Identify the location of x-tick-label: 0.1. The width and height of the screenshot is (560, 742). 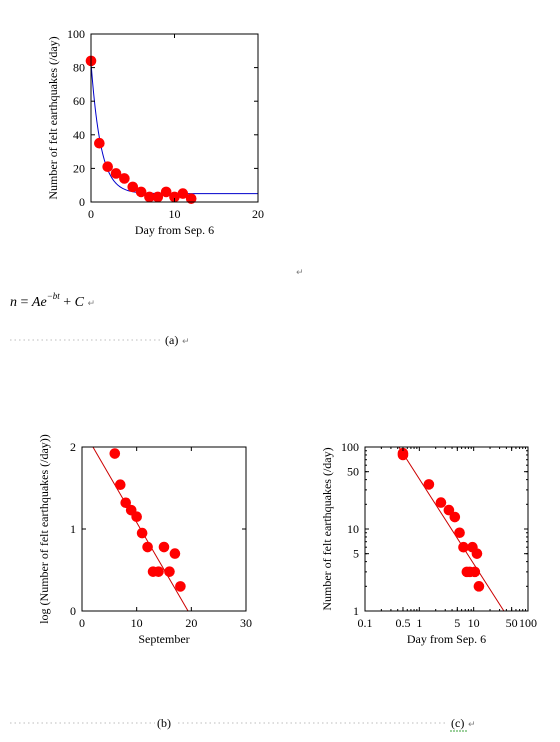
(365, 623).